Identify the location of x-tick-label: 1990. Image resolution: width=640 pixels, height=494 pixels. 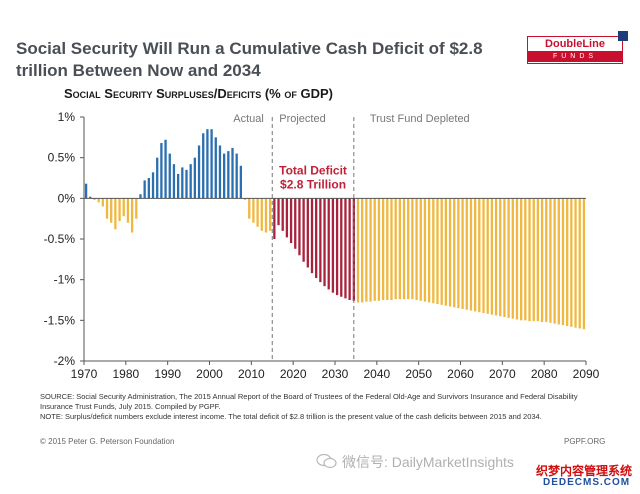
(167, 374).